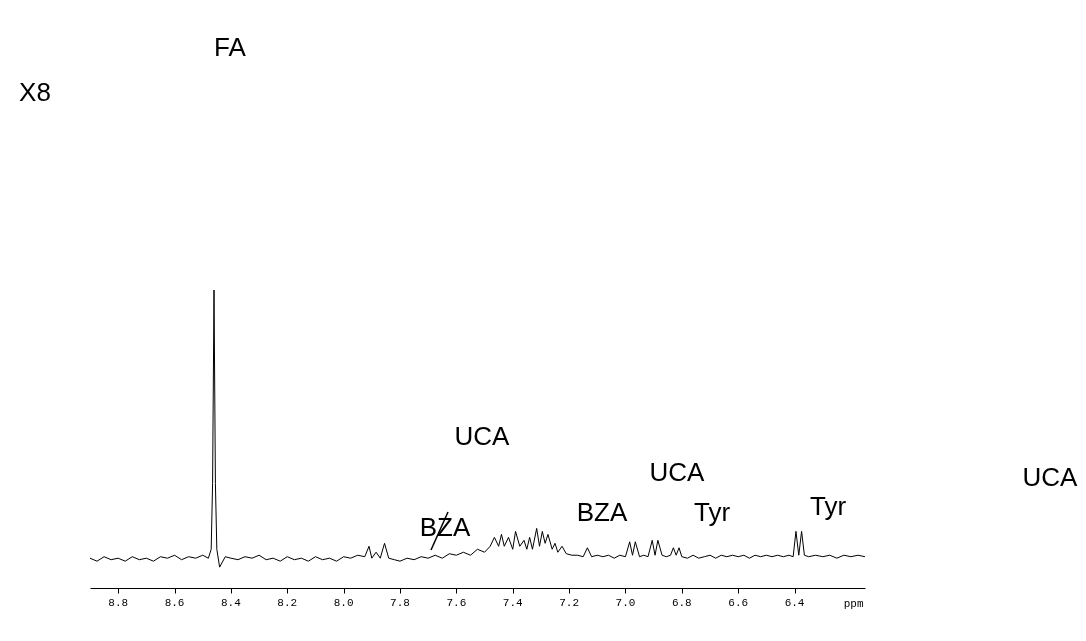  I want to click on text: X8, so click(35, 92).